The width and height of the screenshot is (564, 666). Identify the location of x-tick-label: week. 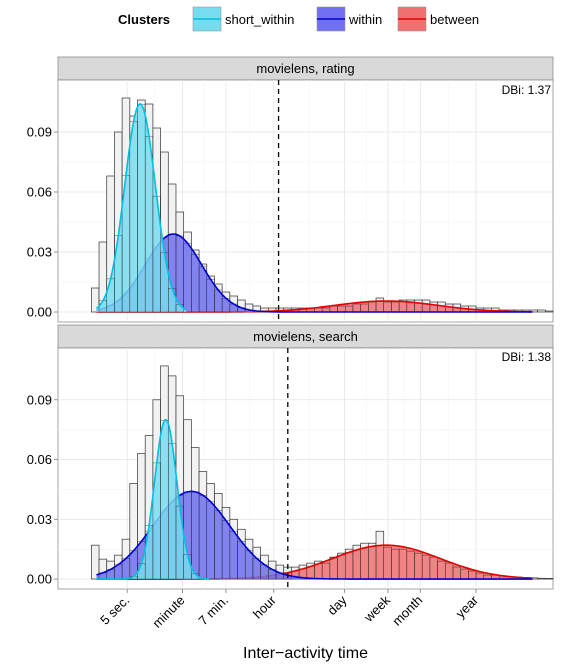
(376, 608).